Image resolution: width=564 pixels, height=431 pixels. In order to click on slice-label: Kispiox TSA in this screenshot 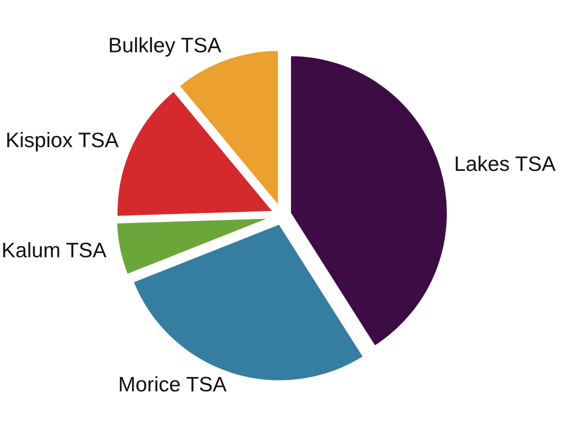, I will do `click(63, 142)`.